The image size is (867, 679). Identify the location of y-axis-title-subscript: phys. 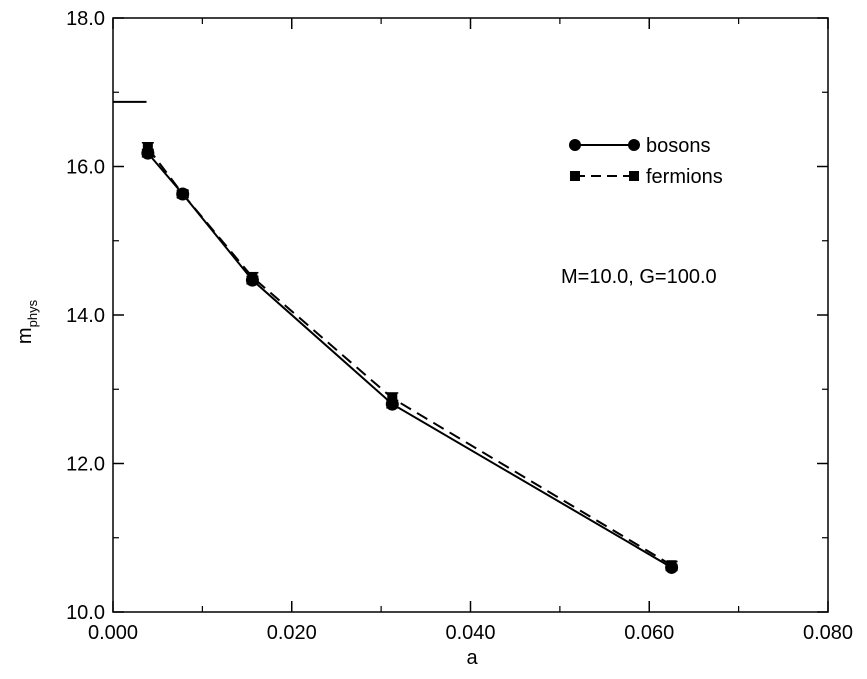
(32, 313).